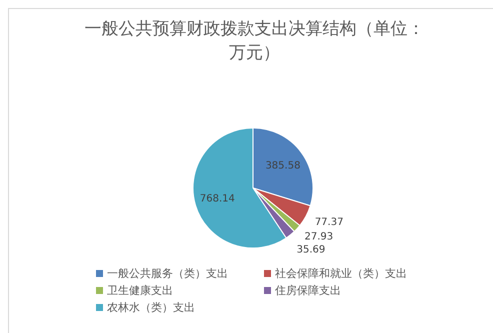 This screenshot has height=333, width=493. I want to click on data-label: 77.37, so click(329, 222).